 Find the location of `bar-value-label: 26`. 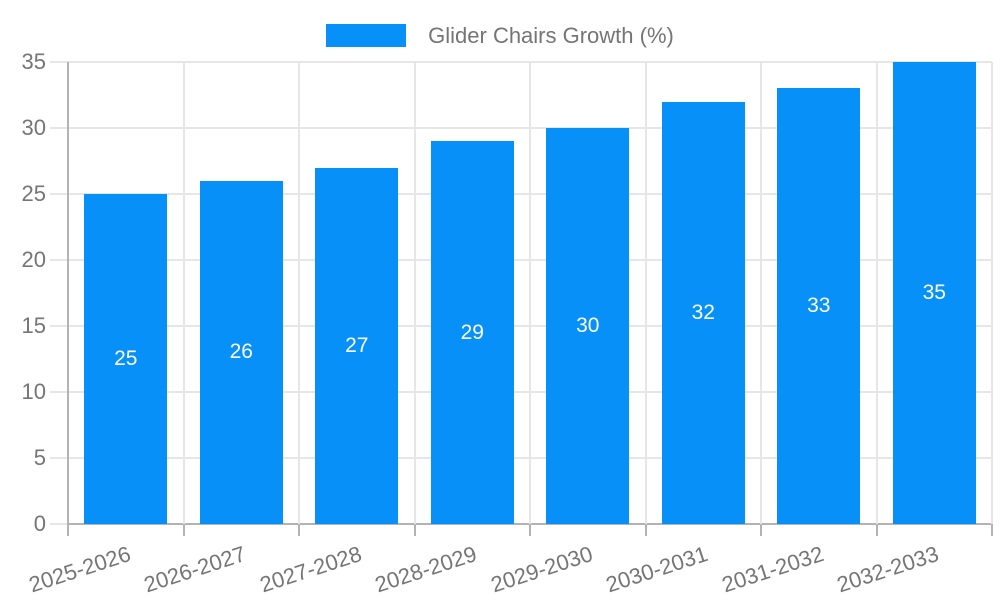

bar-value-label: 26 is located at coordinates (241, 352).